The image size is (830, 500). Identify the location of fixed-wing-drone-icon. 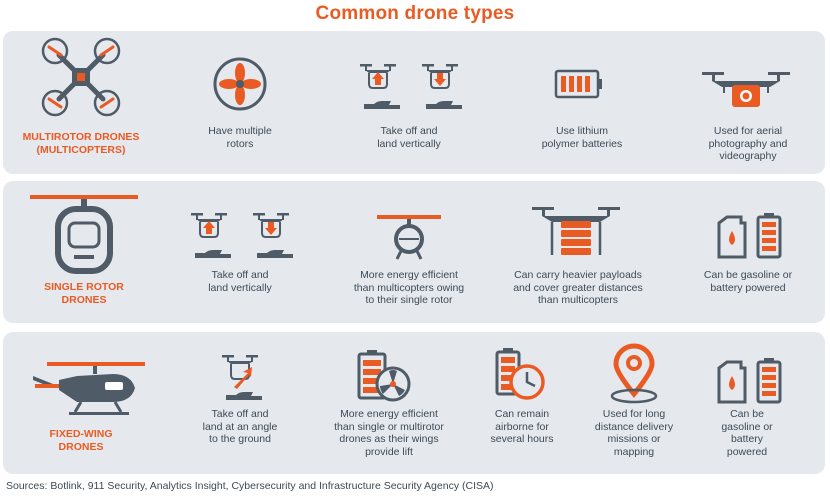
(89, 388).